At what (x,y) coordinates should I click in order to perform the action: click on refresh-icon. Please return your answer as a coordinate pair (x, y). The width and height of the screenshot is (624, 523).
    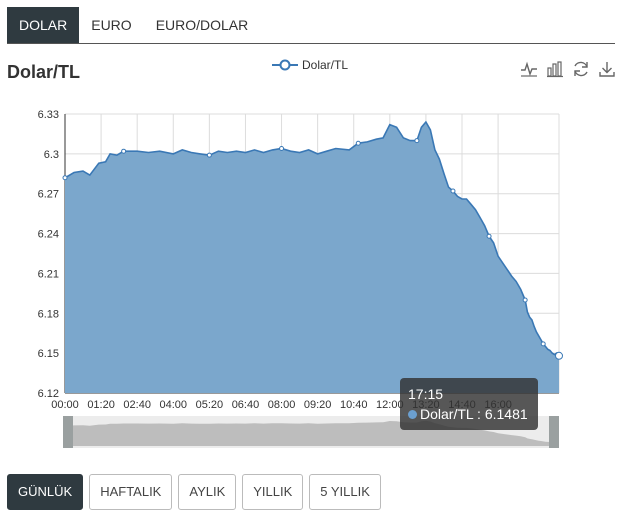
    Looking at the image, I should click on (581, 69).